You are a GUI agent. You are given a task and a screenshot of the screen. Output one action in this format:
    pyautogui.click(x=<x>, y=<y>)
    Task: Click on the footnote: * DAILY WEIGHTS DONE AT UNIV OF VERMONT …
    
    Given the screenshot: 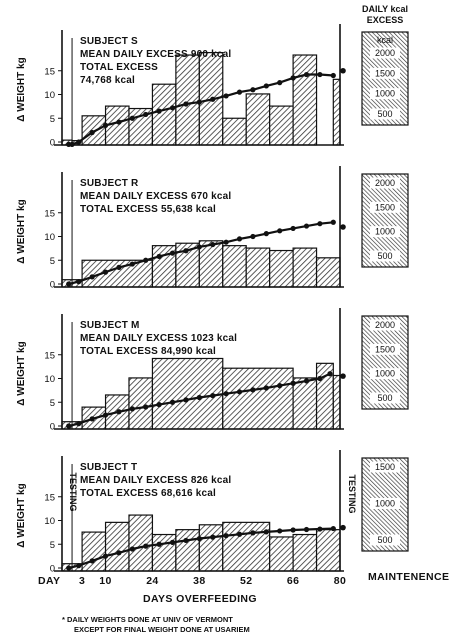 What is the action you would take?
    pyautogui.click(x=156, y=624)
    